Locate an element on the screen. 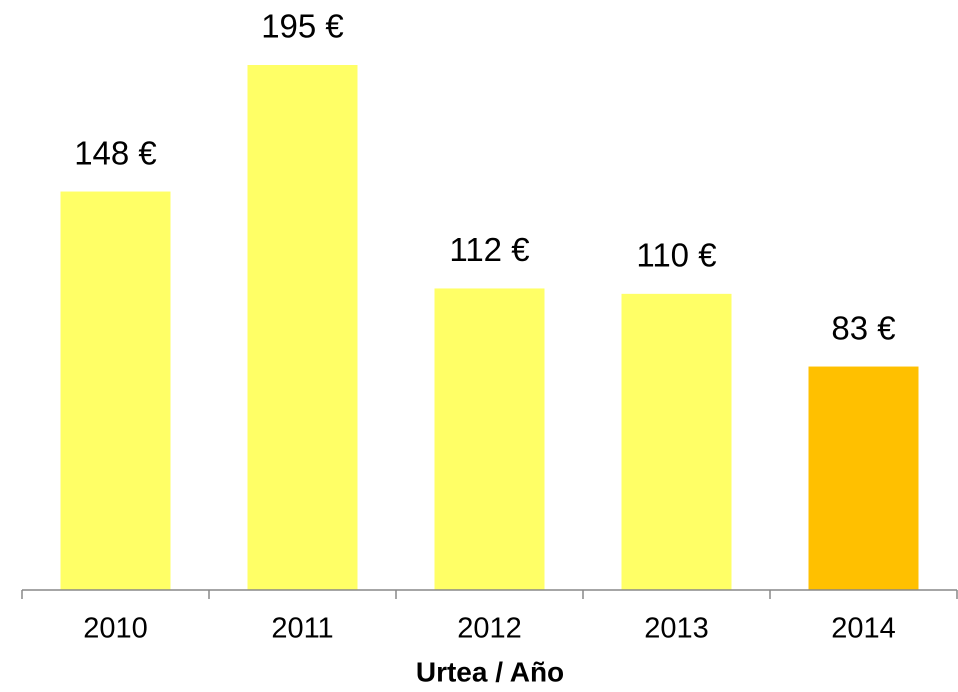 Image resolution: width=958 pixels, height=692 pixels. x-tick-label: 2014 is located at coordinates (863, 629).